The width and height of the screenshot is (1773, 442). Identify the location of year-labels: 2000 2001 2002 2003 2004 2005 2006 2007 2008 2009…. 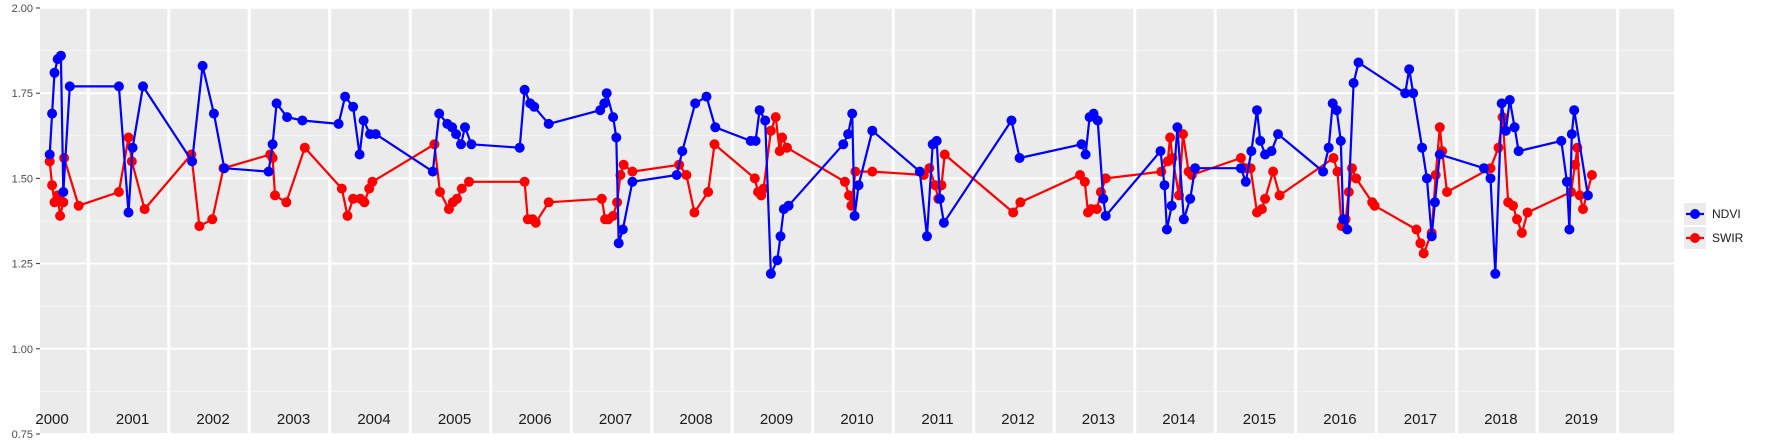
(816, 419).